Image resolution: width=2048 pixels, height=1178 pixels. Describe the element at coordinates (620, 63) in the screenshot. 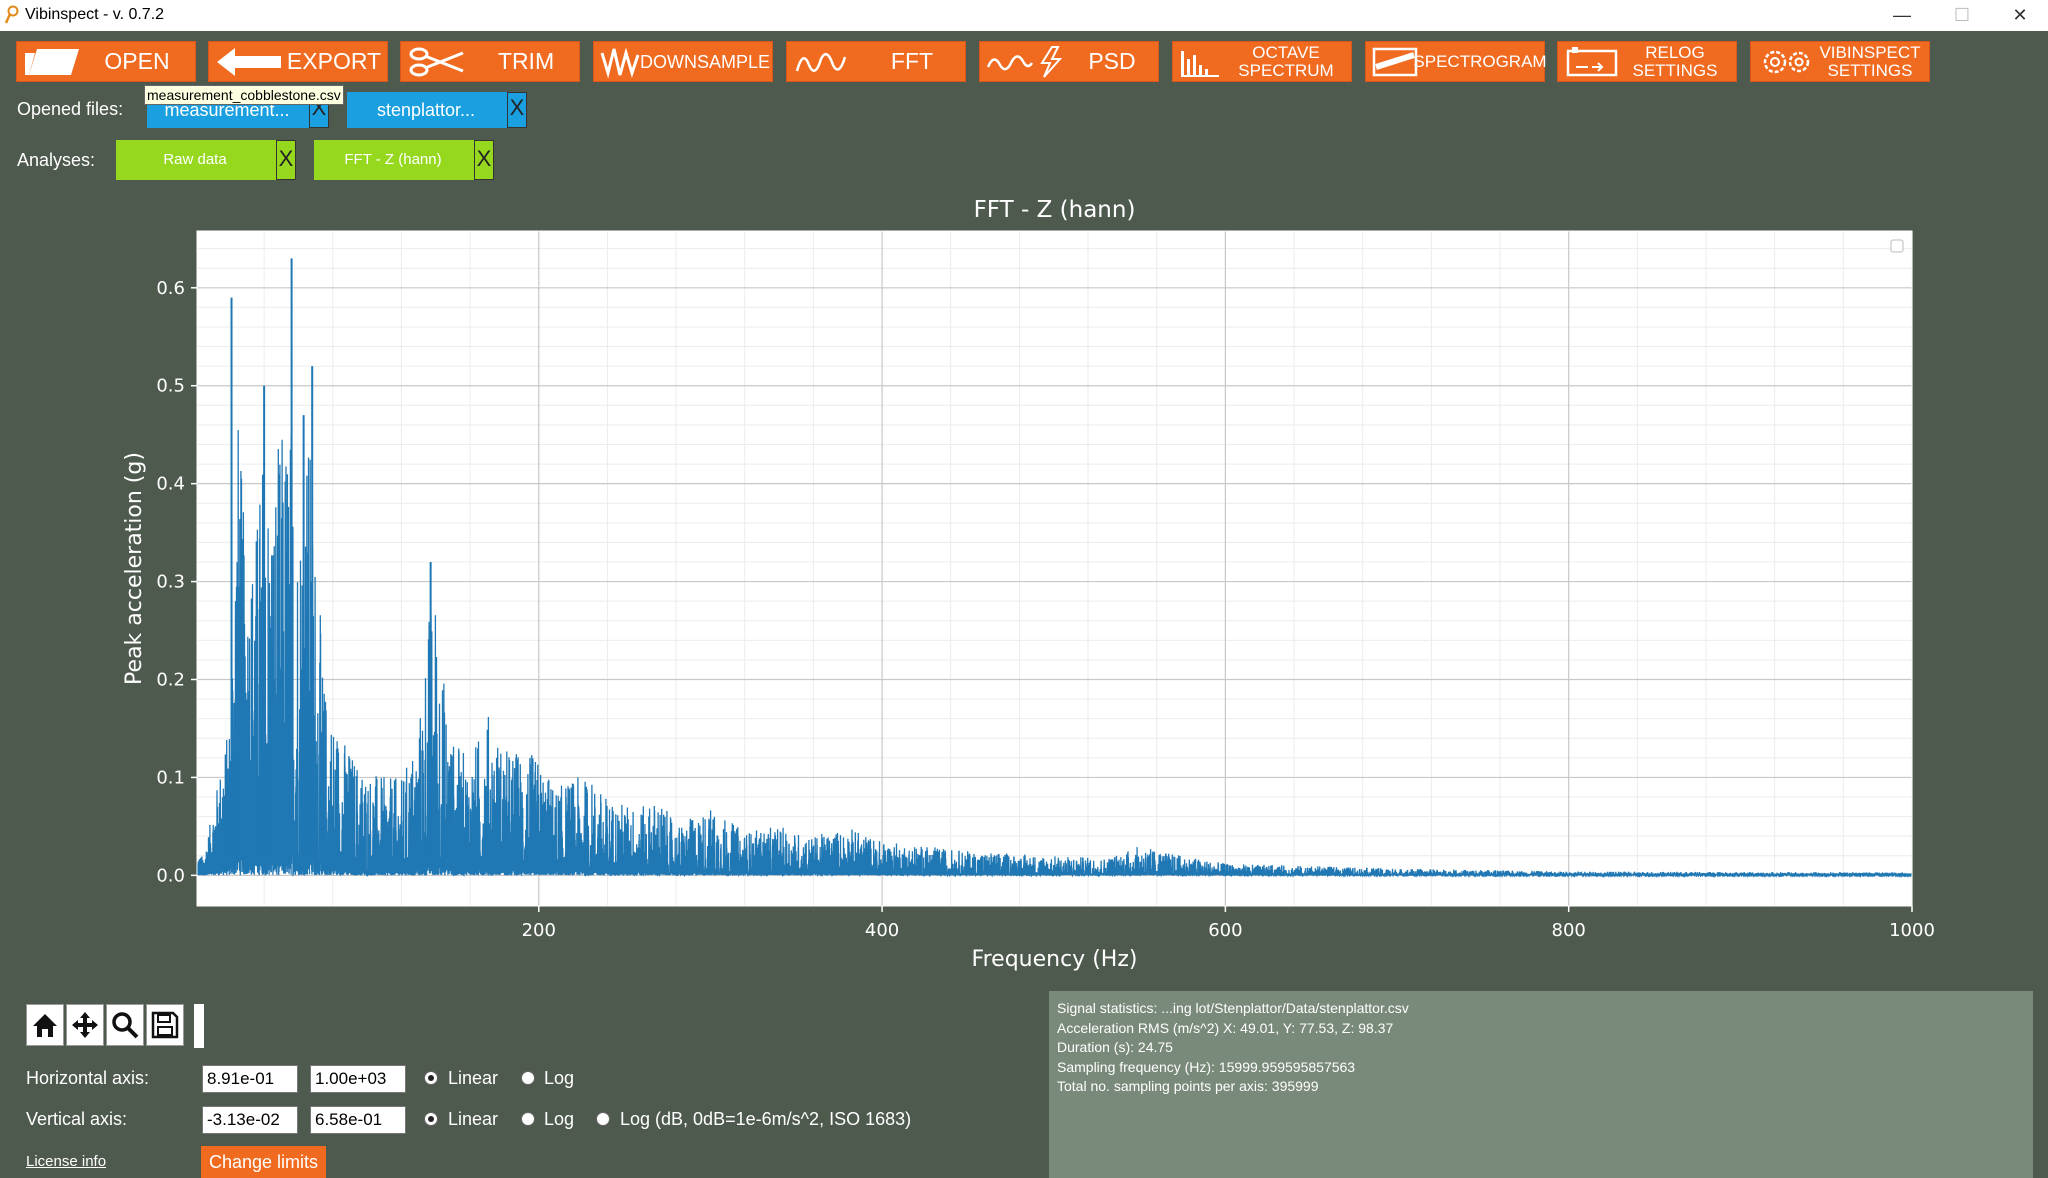

I see `downsample-icon` at that location.